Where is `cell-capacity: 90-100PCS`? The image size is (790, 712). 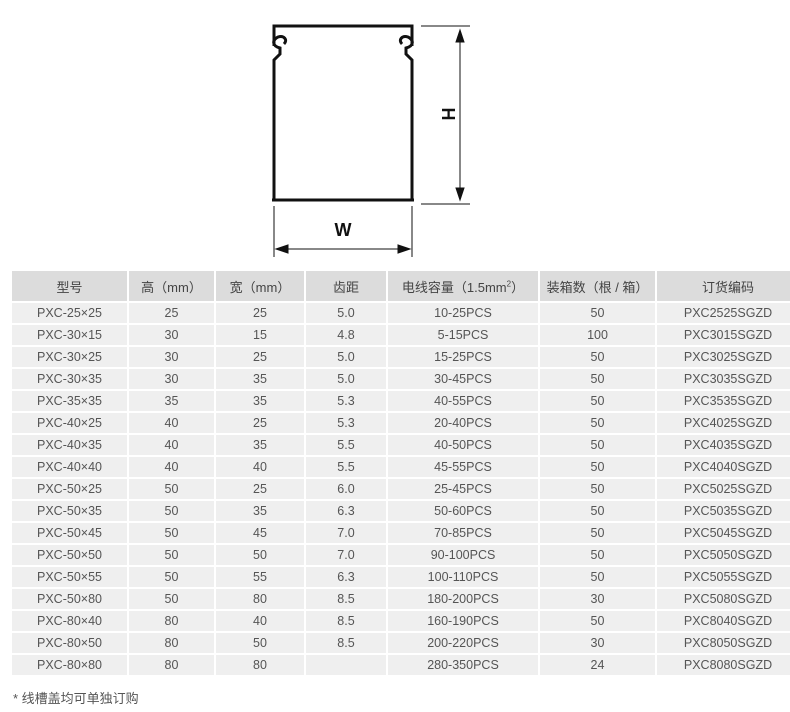 cell-capacity: 90-100PCS is located at coordinates (463, 555).